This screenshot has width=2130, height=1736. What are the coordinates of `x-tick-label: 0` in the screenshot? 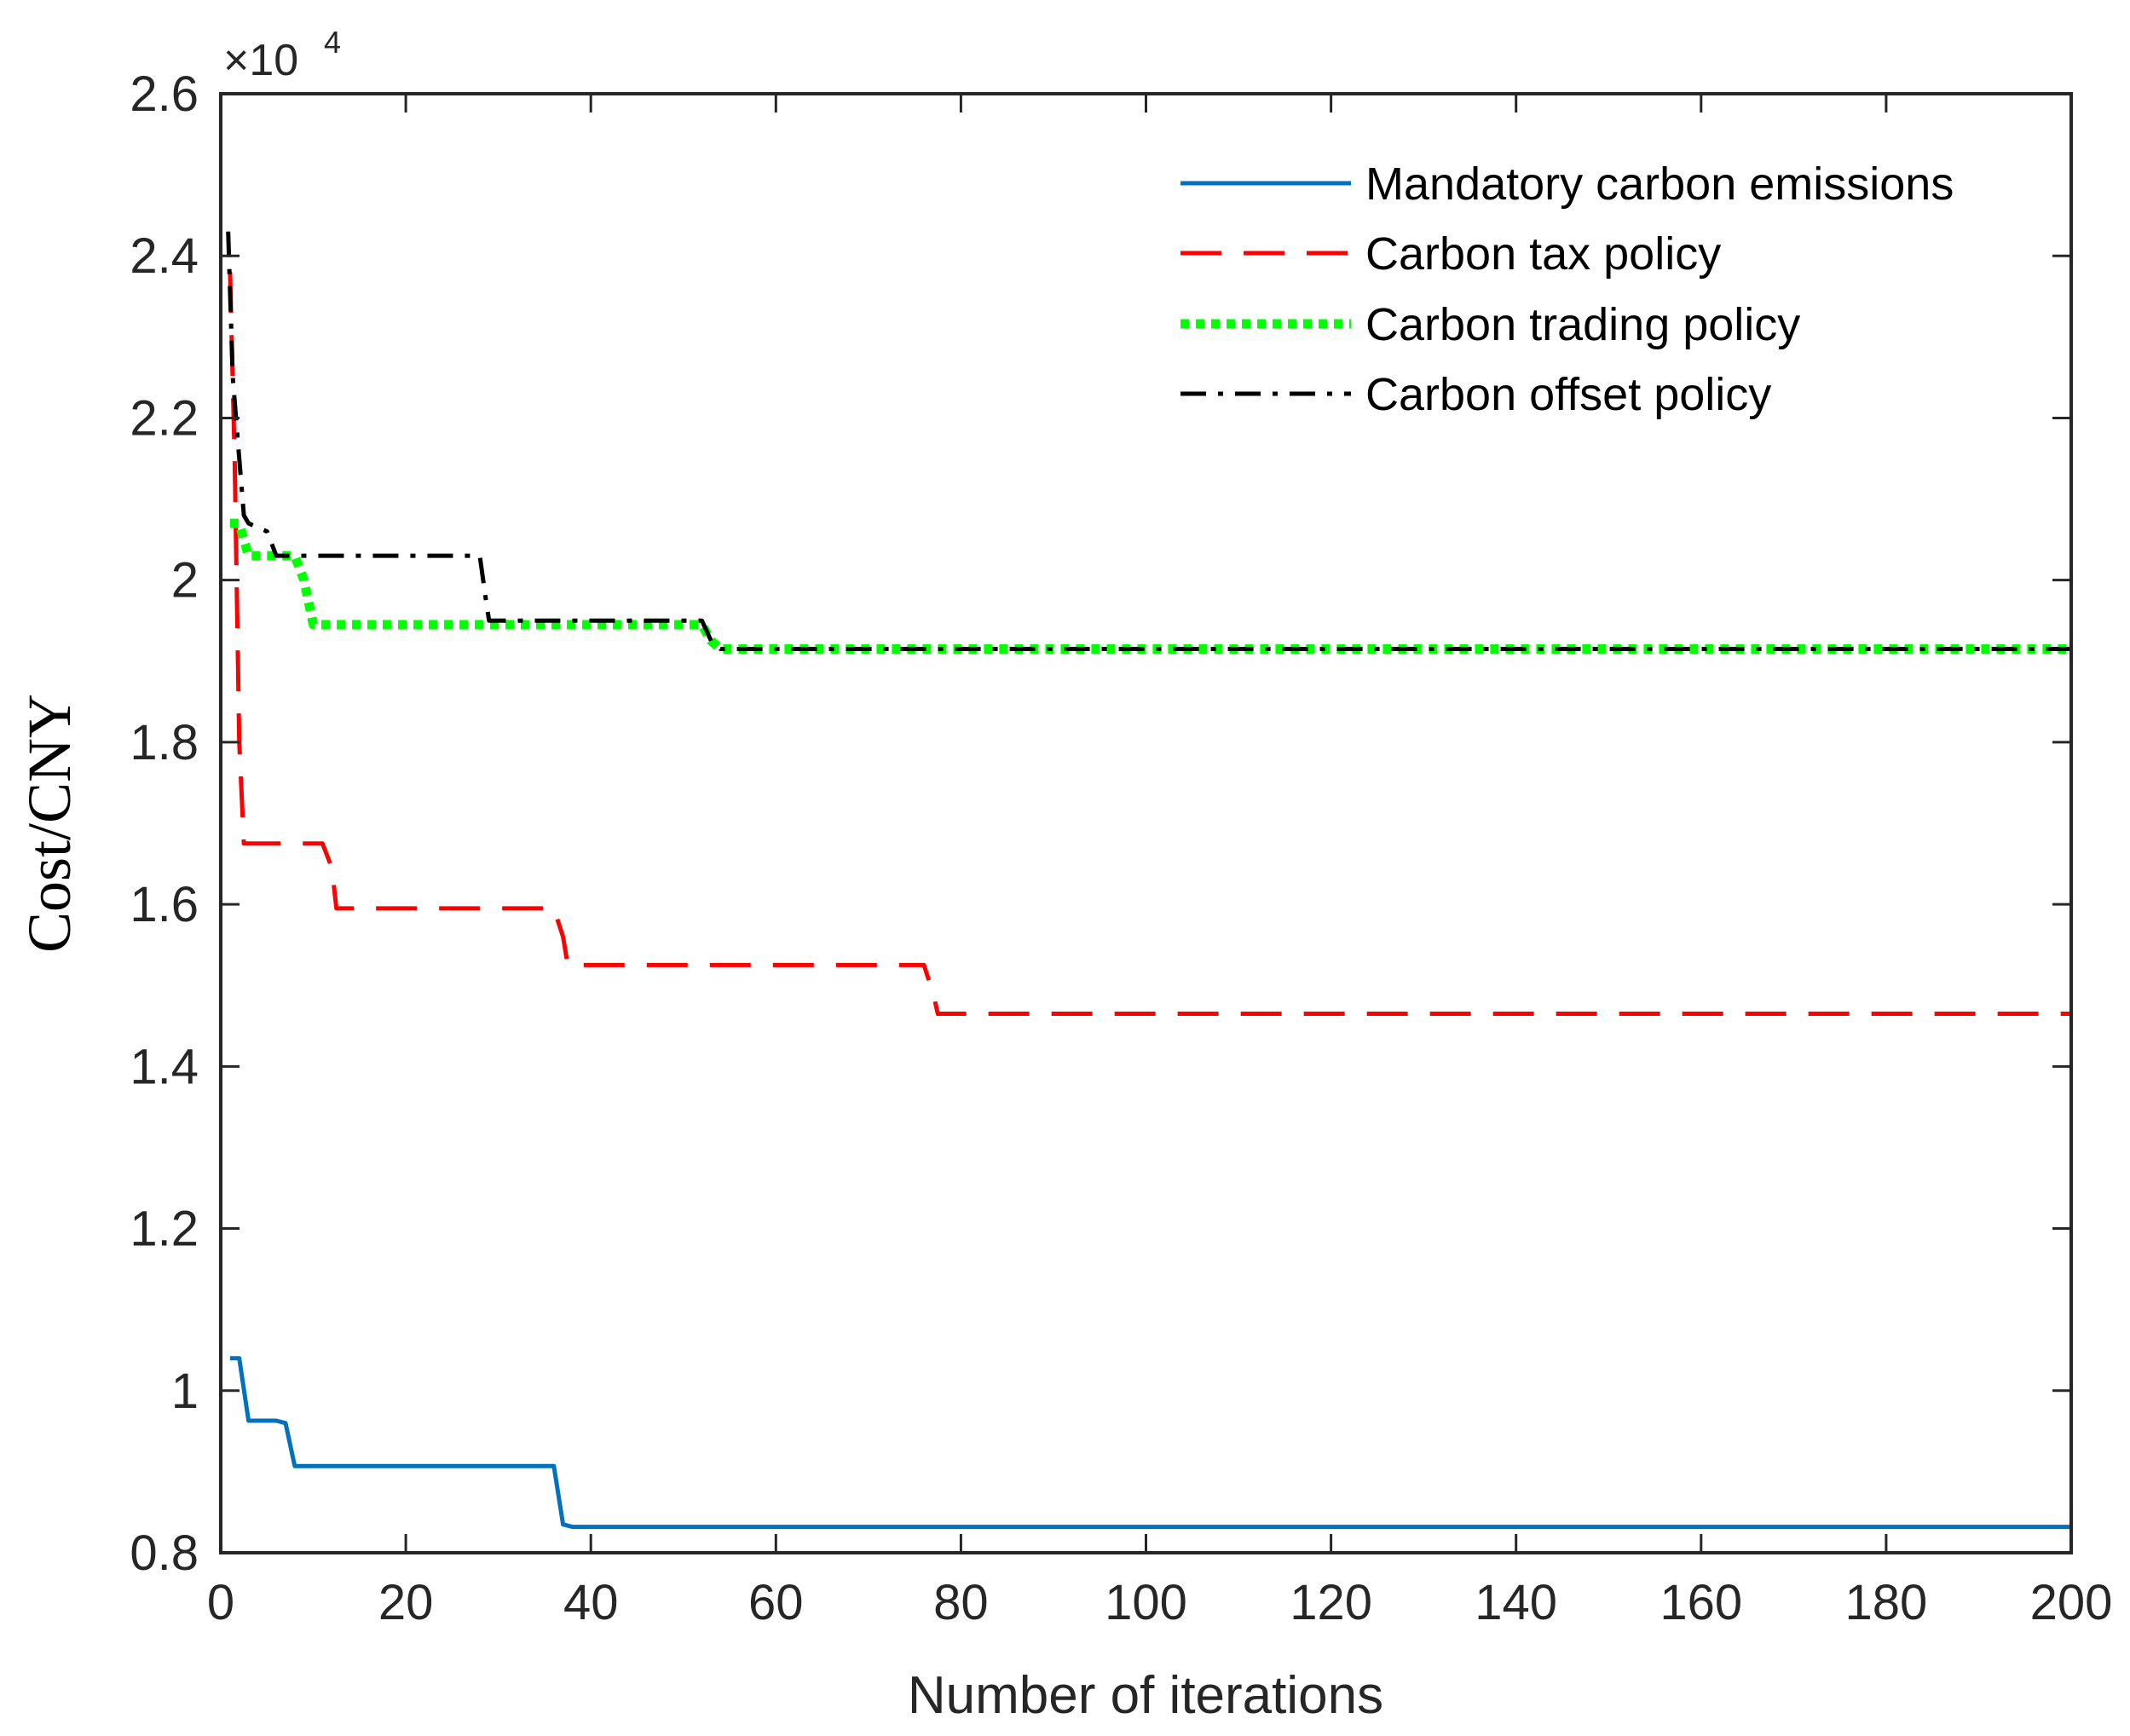 It's located at (220, 1602).